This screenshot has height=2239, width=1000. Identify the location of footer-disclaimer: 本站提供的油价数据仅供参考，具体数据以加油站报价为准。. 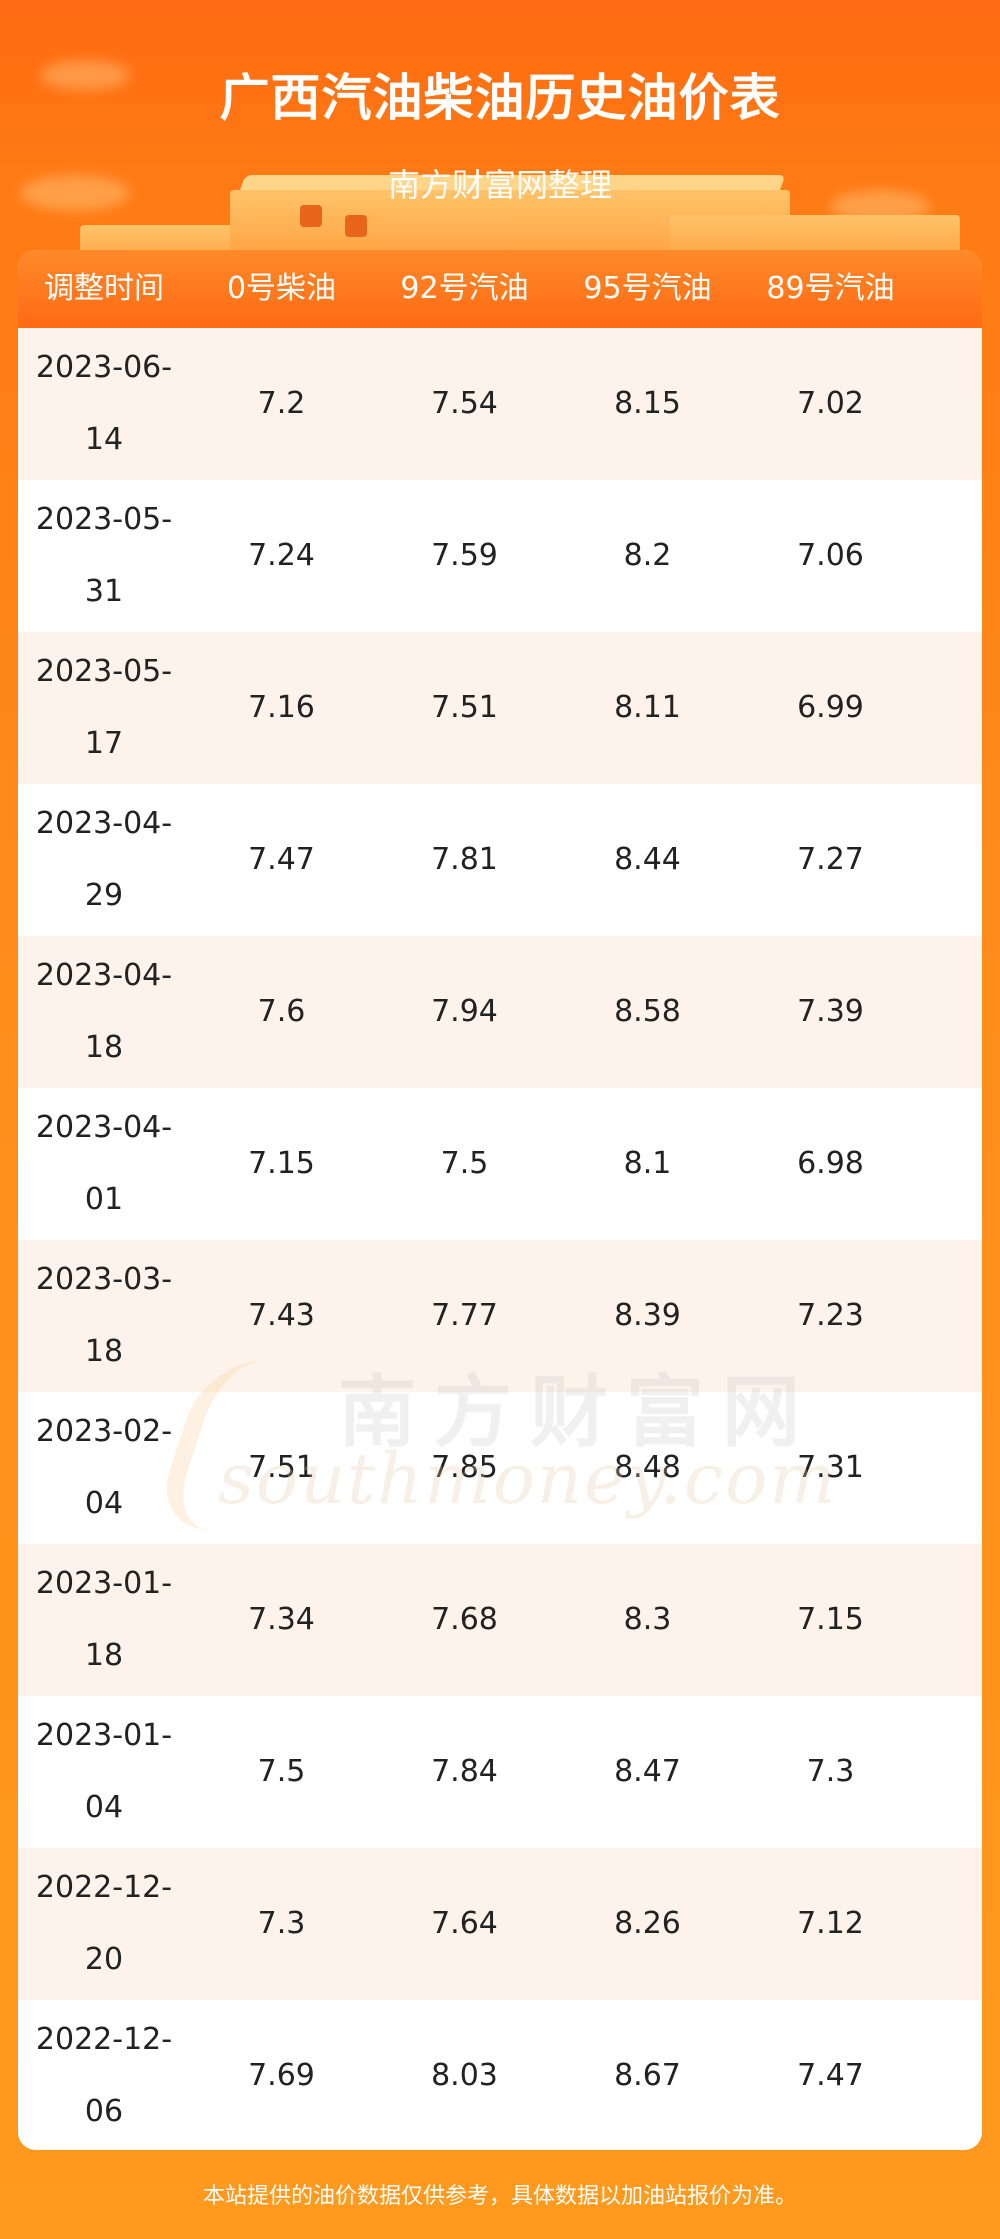
(499, 2196).